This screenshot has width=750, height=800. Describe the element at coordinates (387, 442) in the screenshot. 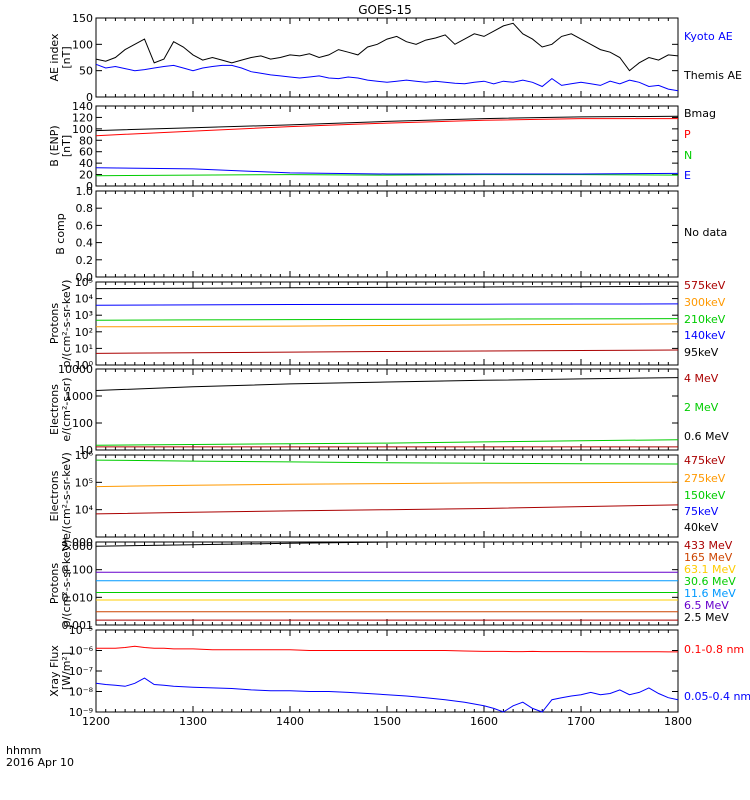

I see `series-2-mev` at that location.